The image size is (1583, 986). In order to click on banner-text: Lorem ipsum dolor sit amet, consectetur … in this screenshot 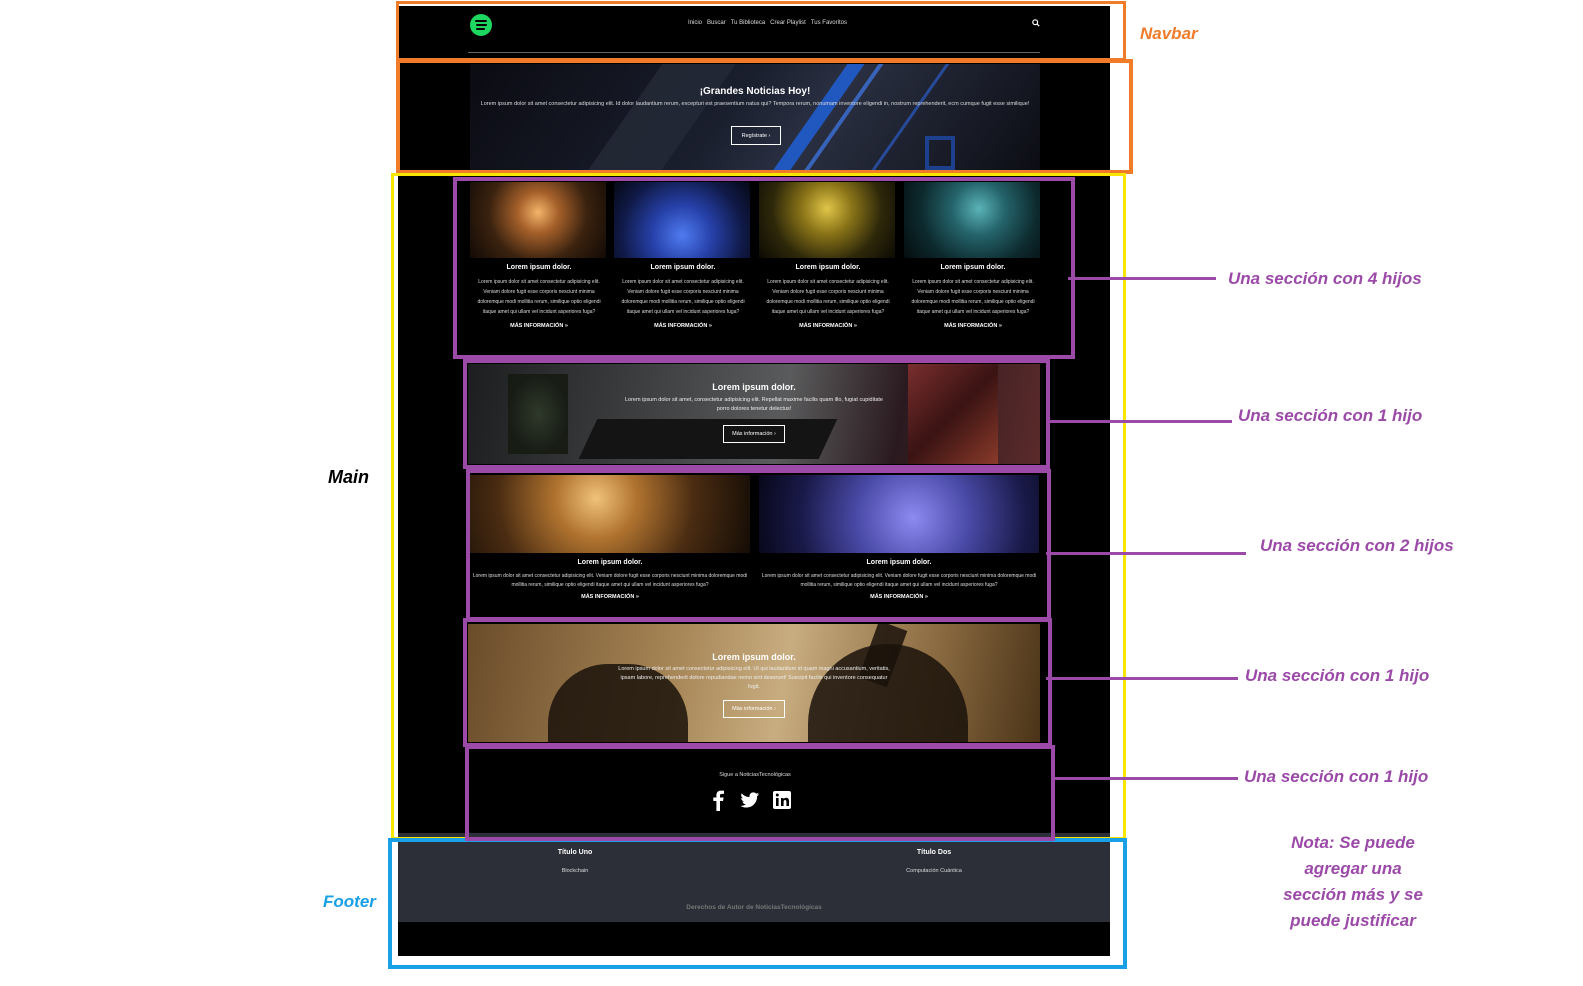, I will do `click(753, 404)`.